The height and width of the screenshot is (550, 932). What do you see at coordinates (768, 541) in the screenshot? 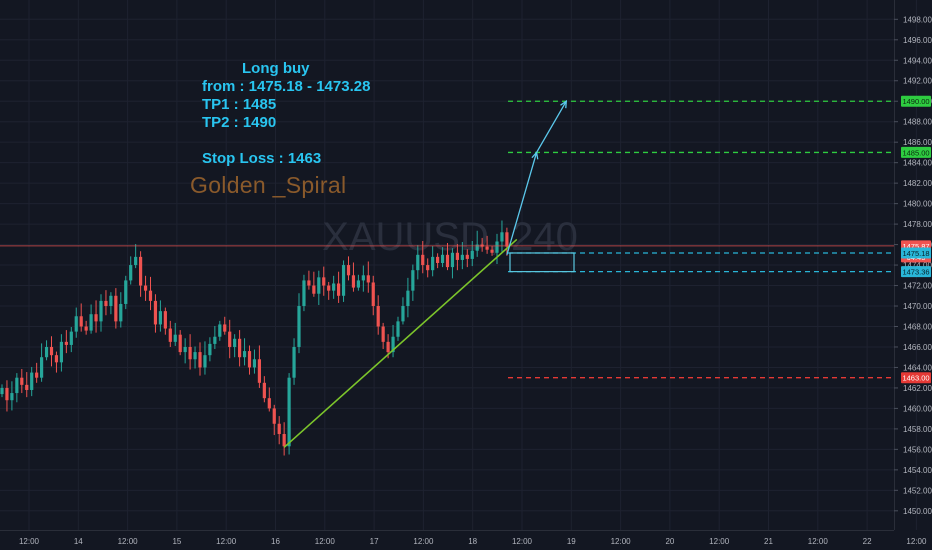
I see `x-tick-label: 21` at bounding box center [768, 541].